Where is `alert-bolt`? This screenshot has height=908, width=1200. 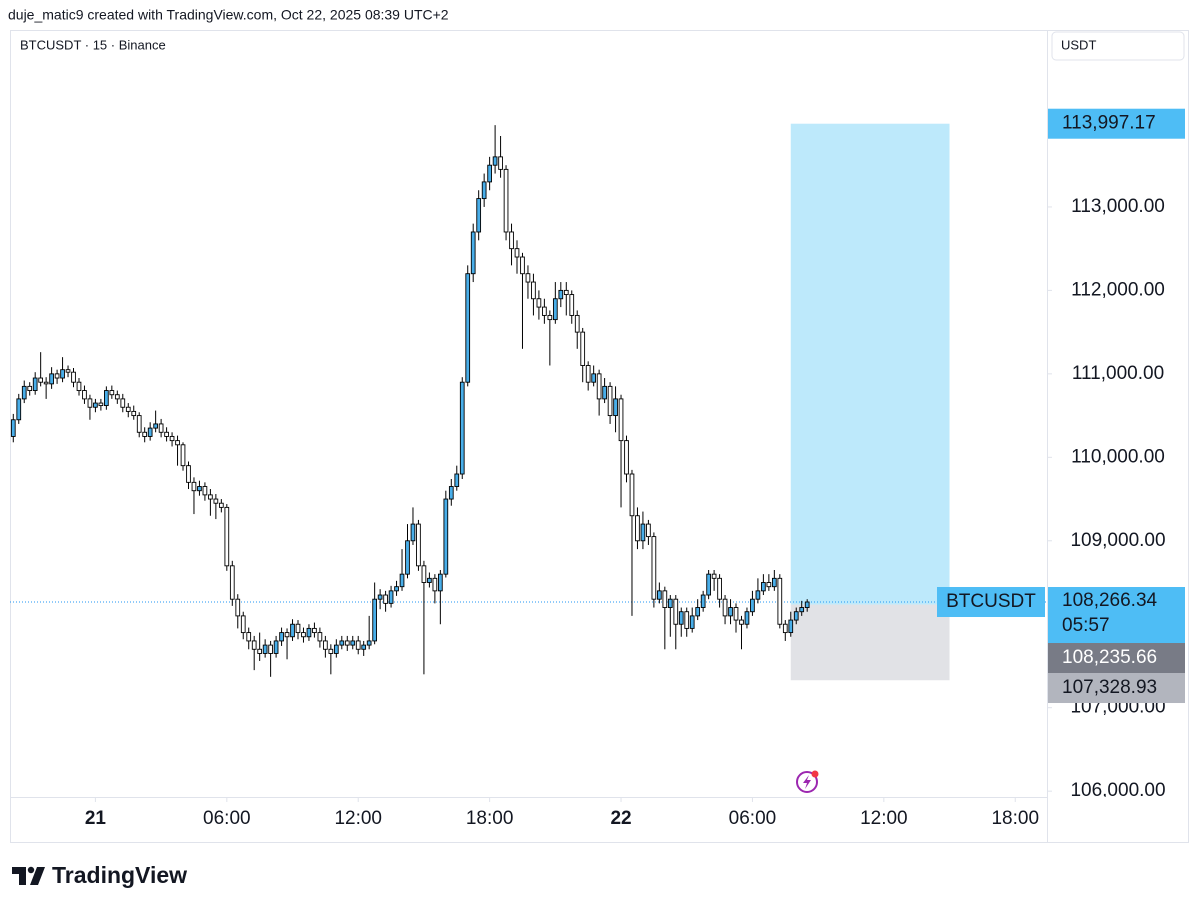
alert-bolt is located at coordinates (807, 782).